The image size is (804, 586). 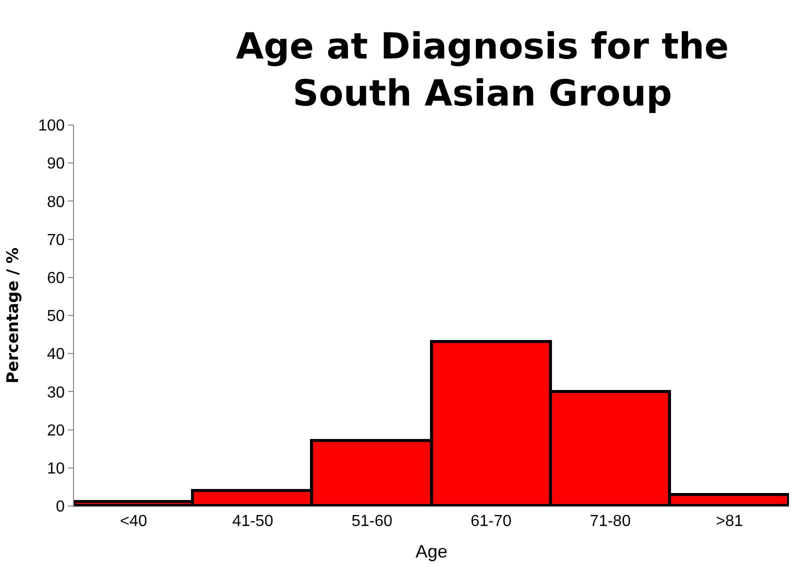 What do you see at coordinates (491, 521) in the screenshot?
I see `x-tick-label: 61-70` at bounding box center [491, 521].